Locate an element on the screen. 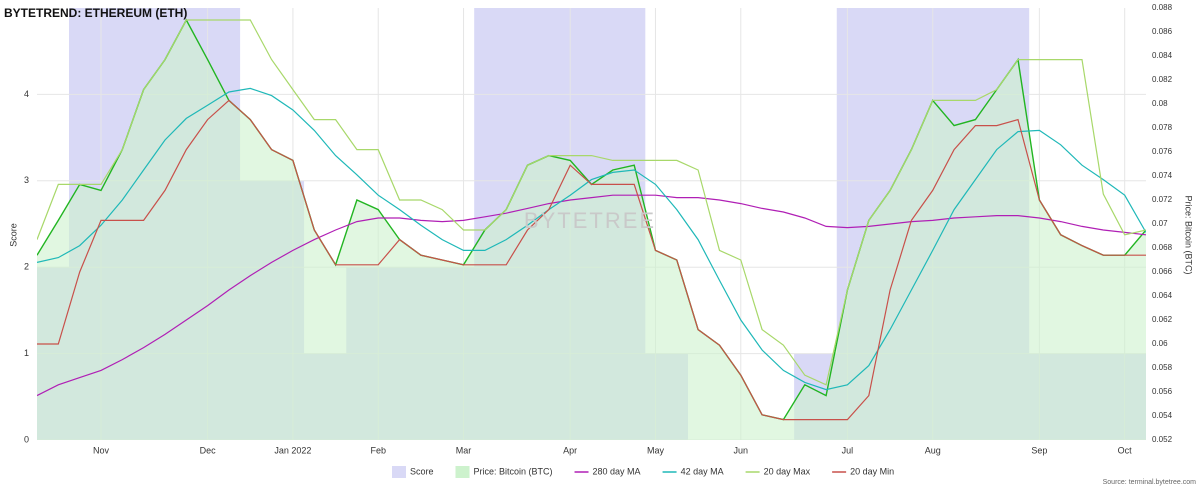  watermark: BYTETREE is located at coordinates (590, 220).